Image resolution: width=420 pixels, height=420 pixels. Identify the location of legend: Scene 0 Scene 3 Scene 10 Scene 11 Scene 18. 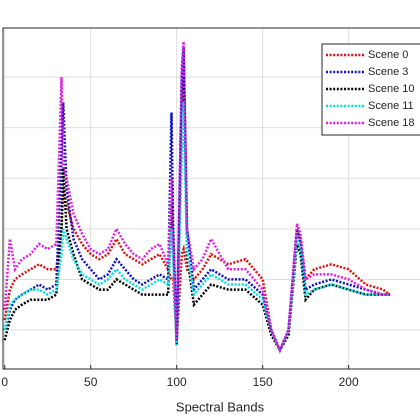
(370, 89).